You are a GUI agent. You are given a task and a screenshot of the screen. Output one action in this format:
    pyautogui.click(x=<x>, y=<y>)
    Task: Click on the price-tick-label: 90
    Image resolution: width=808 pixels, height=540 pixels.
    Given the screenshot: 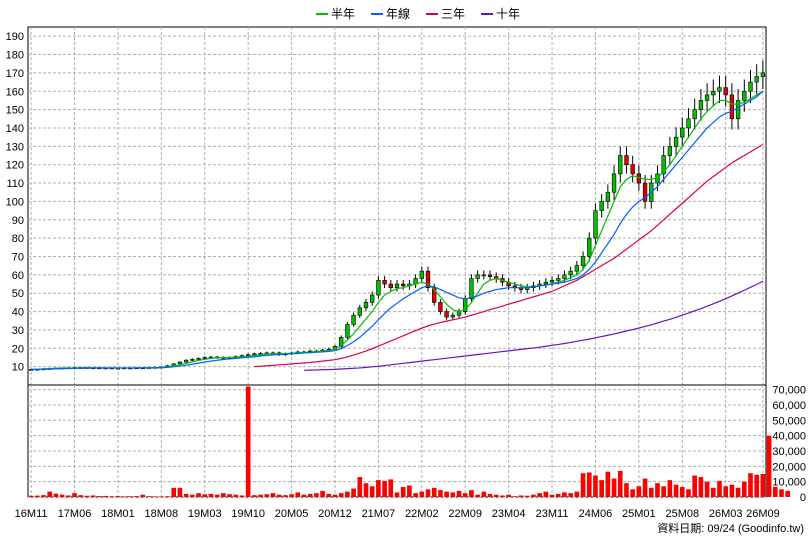 What is the action you would take?
    pyautogui.click(x=18, y=221)
    